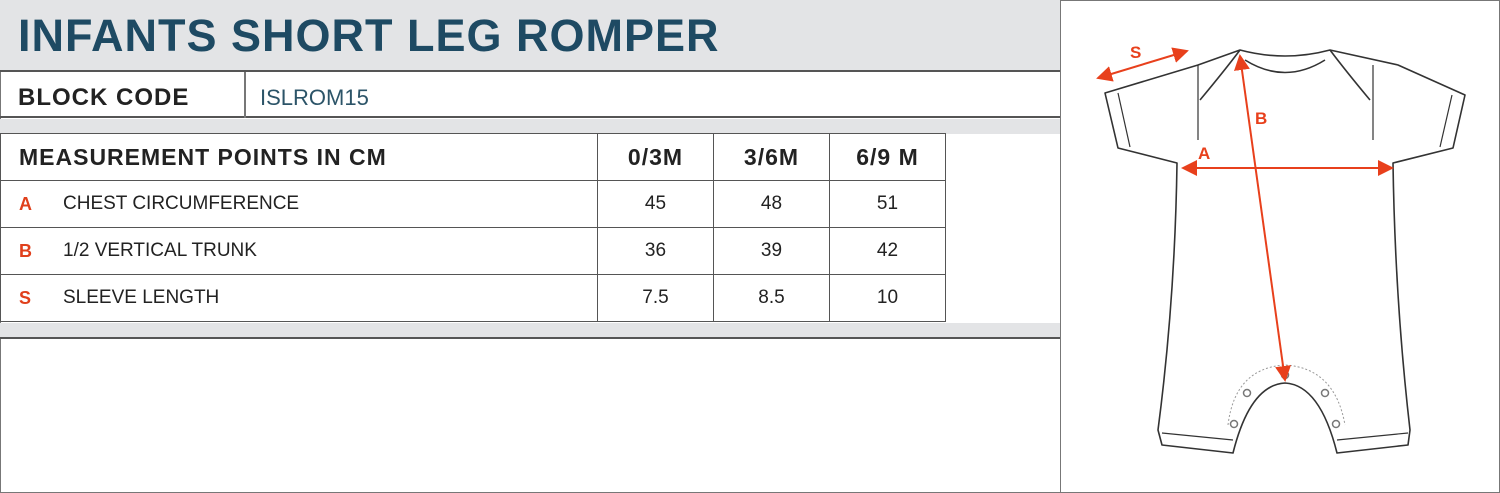 The image size is (1500, 493). I want to click on row-name: SLEEVE LENGTH, so click(330, 298).